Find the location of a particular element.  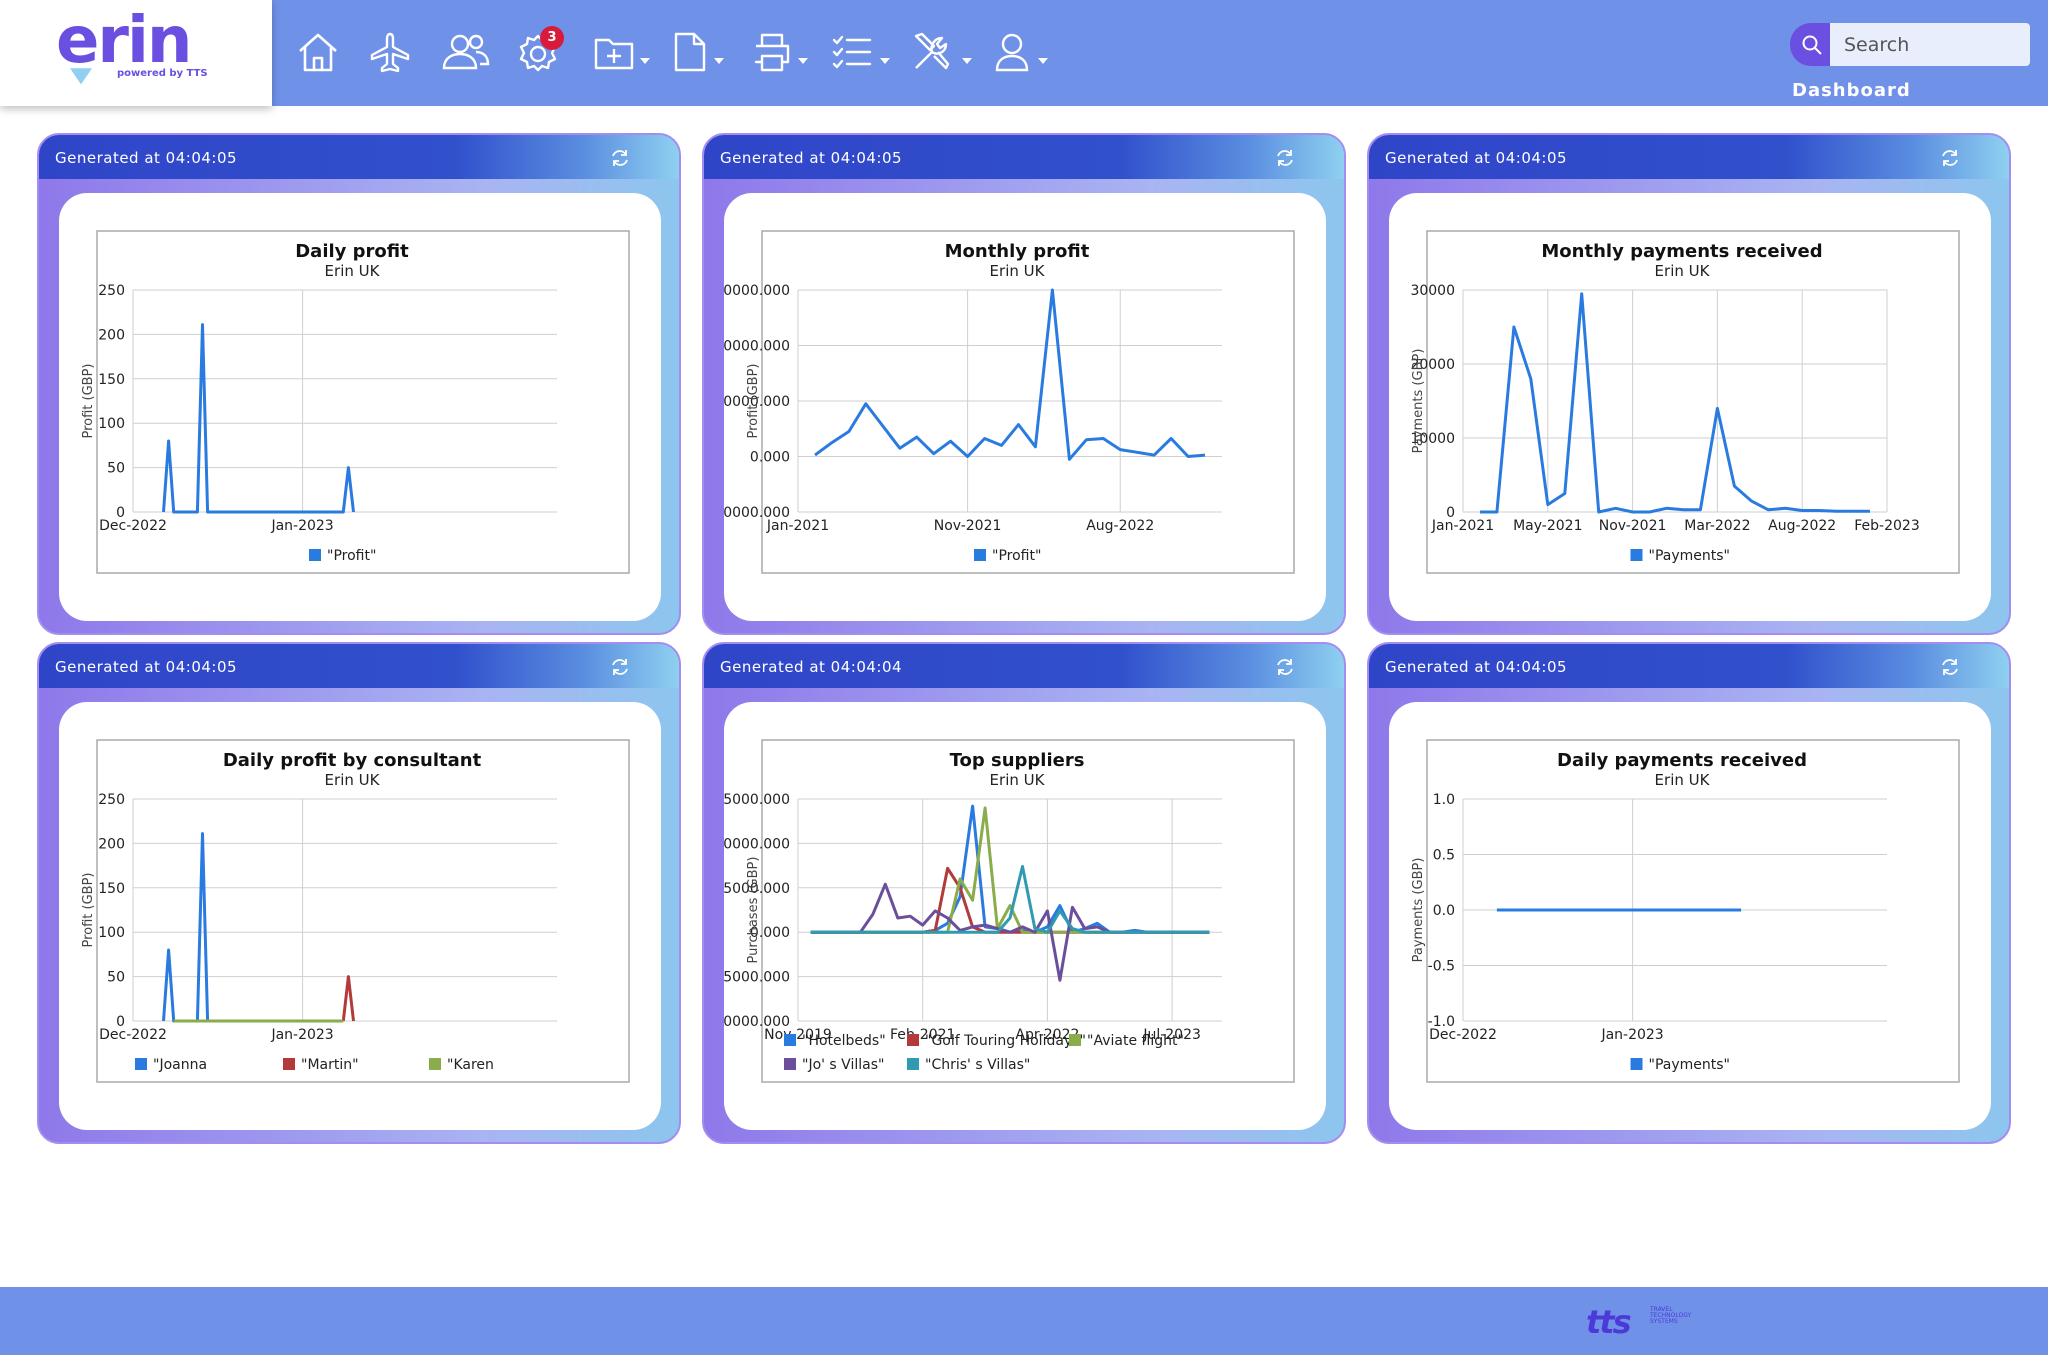

y-axis-label: Purchases (GBP) is located at coordinates (753, 910).